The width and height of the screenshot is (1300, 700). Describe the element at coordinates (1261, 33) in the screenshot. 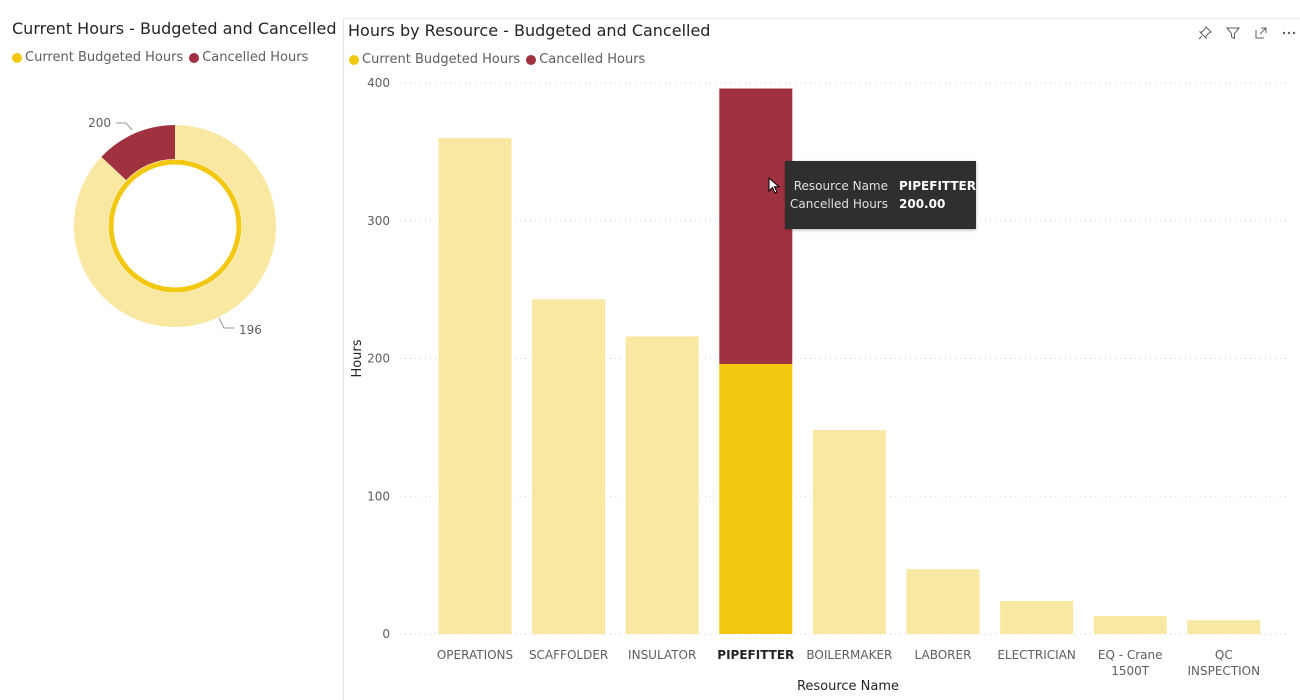

I see `focus-mode-icon` at that location.